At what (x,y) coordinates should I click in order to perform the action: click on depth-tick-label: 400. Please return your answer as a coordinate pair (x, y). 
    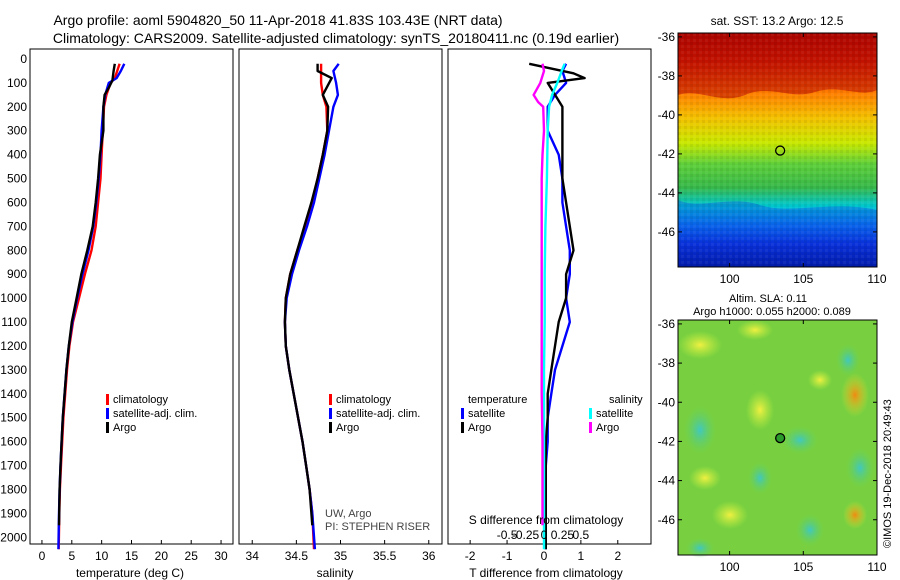
    Looking at the image, I should click on (17, 155).